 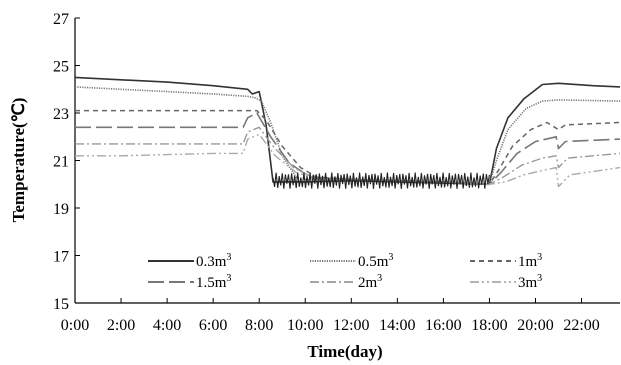 I want to click on y-tick-label: 23, so click(x=61, y=114).